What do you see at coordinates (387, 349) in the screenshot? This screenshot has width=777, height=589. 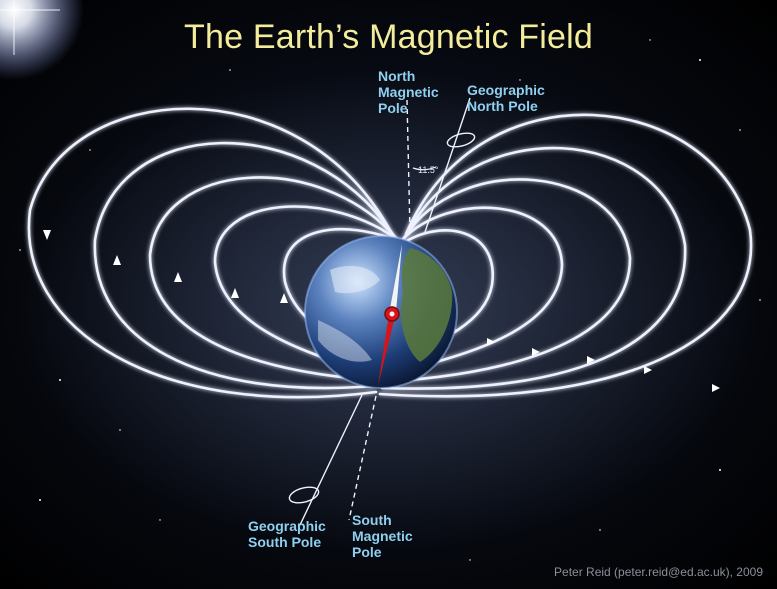 I see `compass-needle-south` at bounding box center [387, 349].